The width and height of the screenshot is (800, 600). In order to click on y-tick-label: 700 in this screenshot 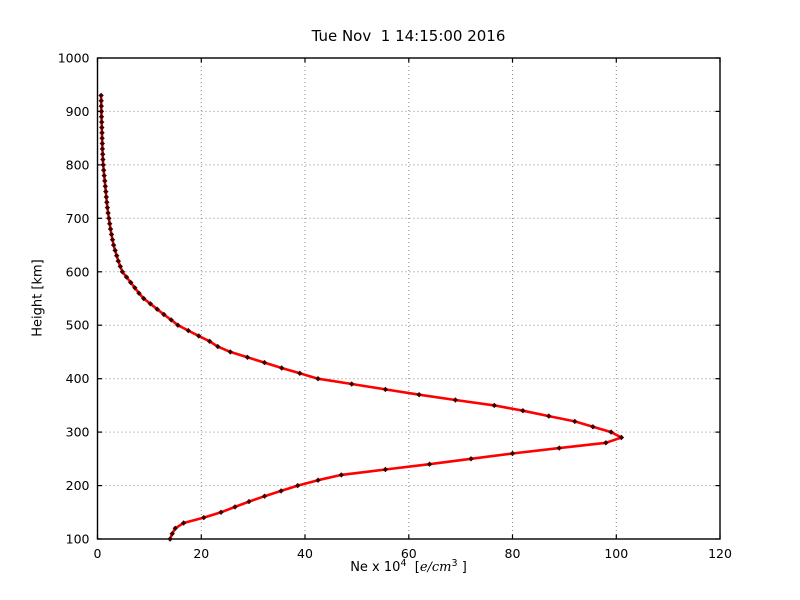, I will do `click(78, 218)`.